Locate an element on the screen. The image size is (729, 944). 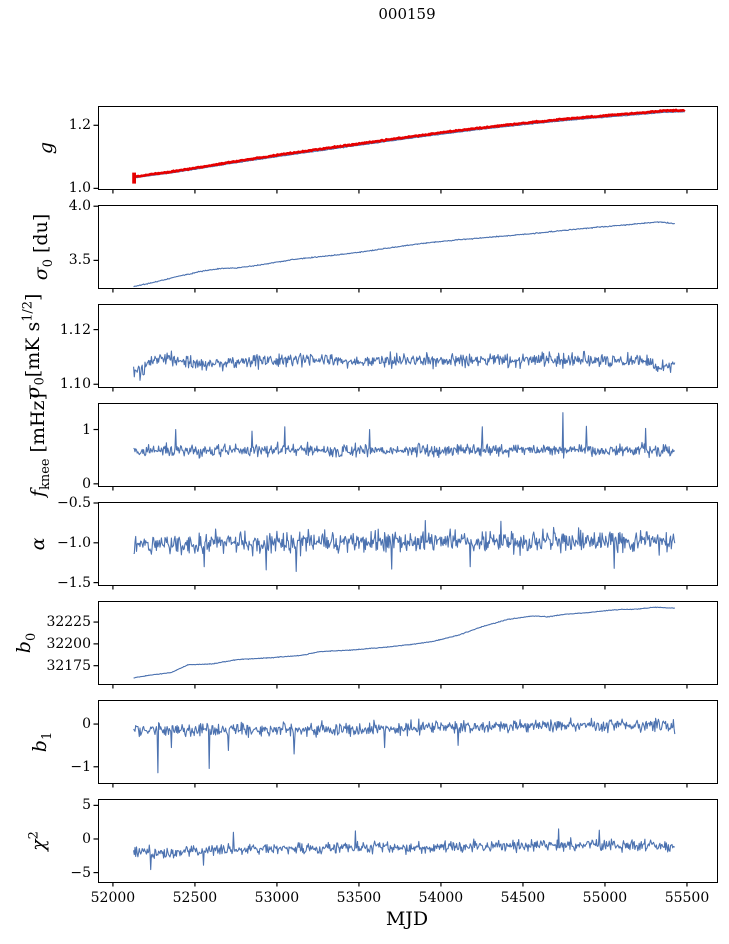
y-axis-label-segment: [mHz] is located at coordinates (38, 426).